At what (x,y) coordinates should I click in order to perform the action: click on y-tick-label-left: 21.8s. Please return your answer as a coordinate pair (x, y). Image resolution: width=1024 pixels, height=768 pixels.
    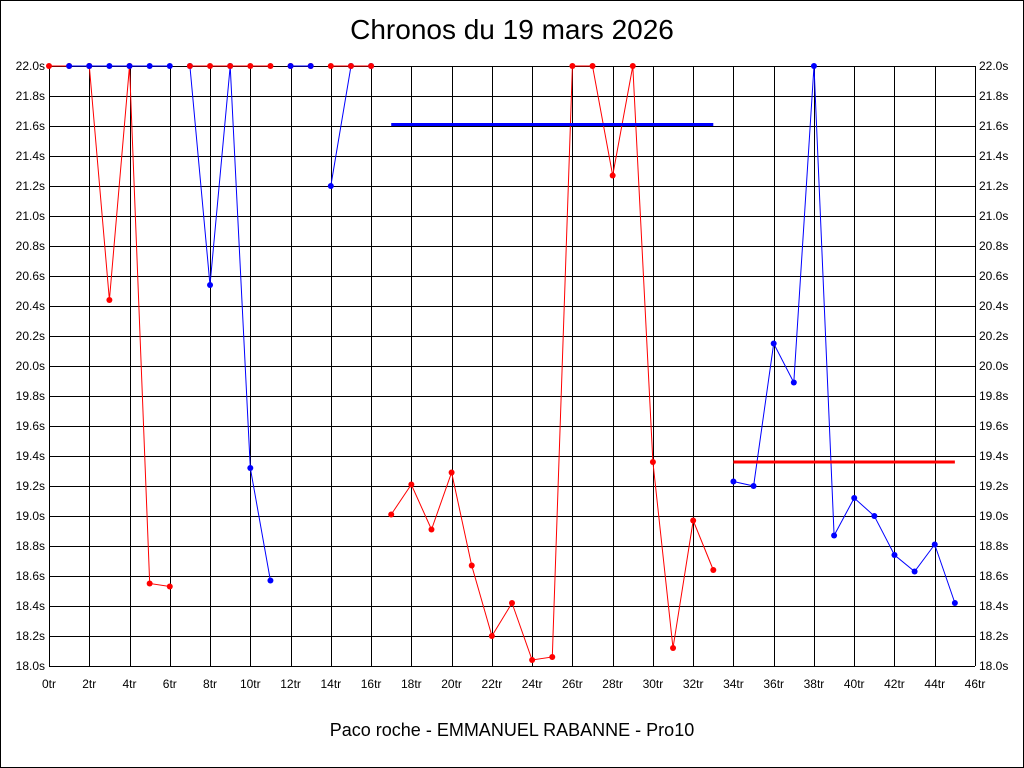
    Looking at the image, I should click on (30, 96).